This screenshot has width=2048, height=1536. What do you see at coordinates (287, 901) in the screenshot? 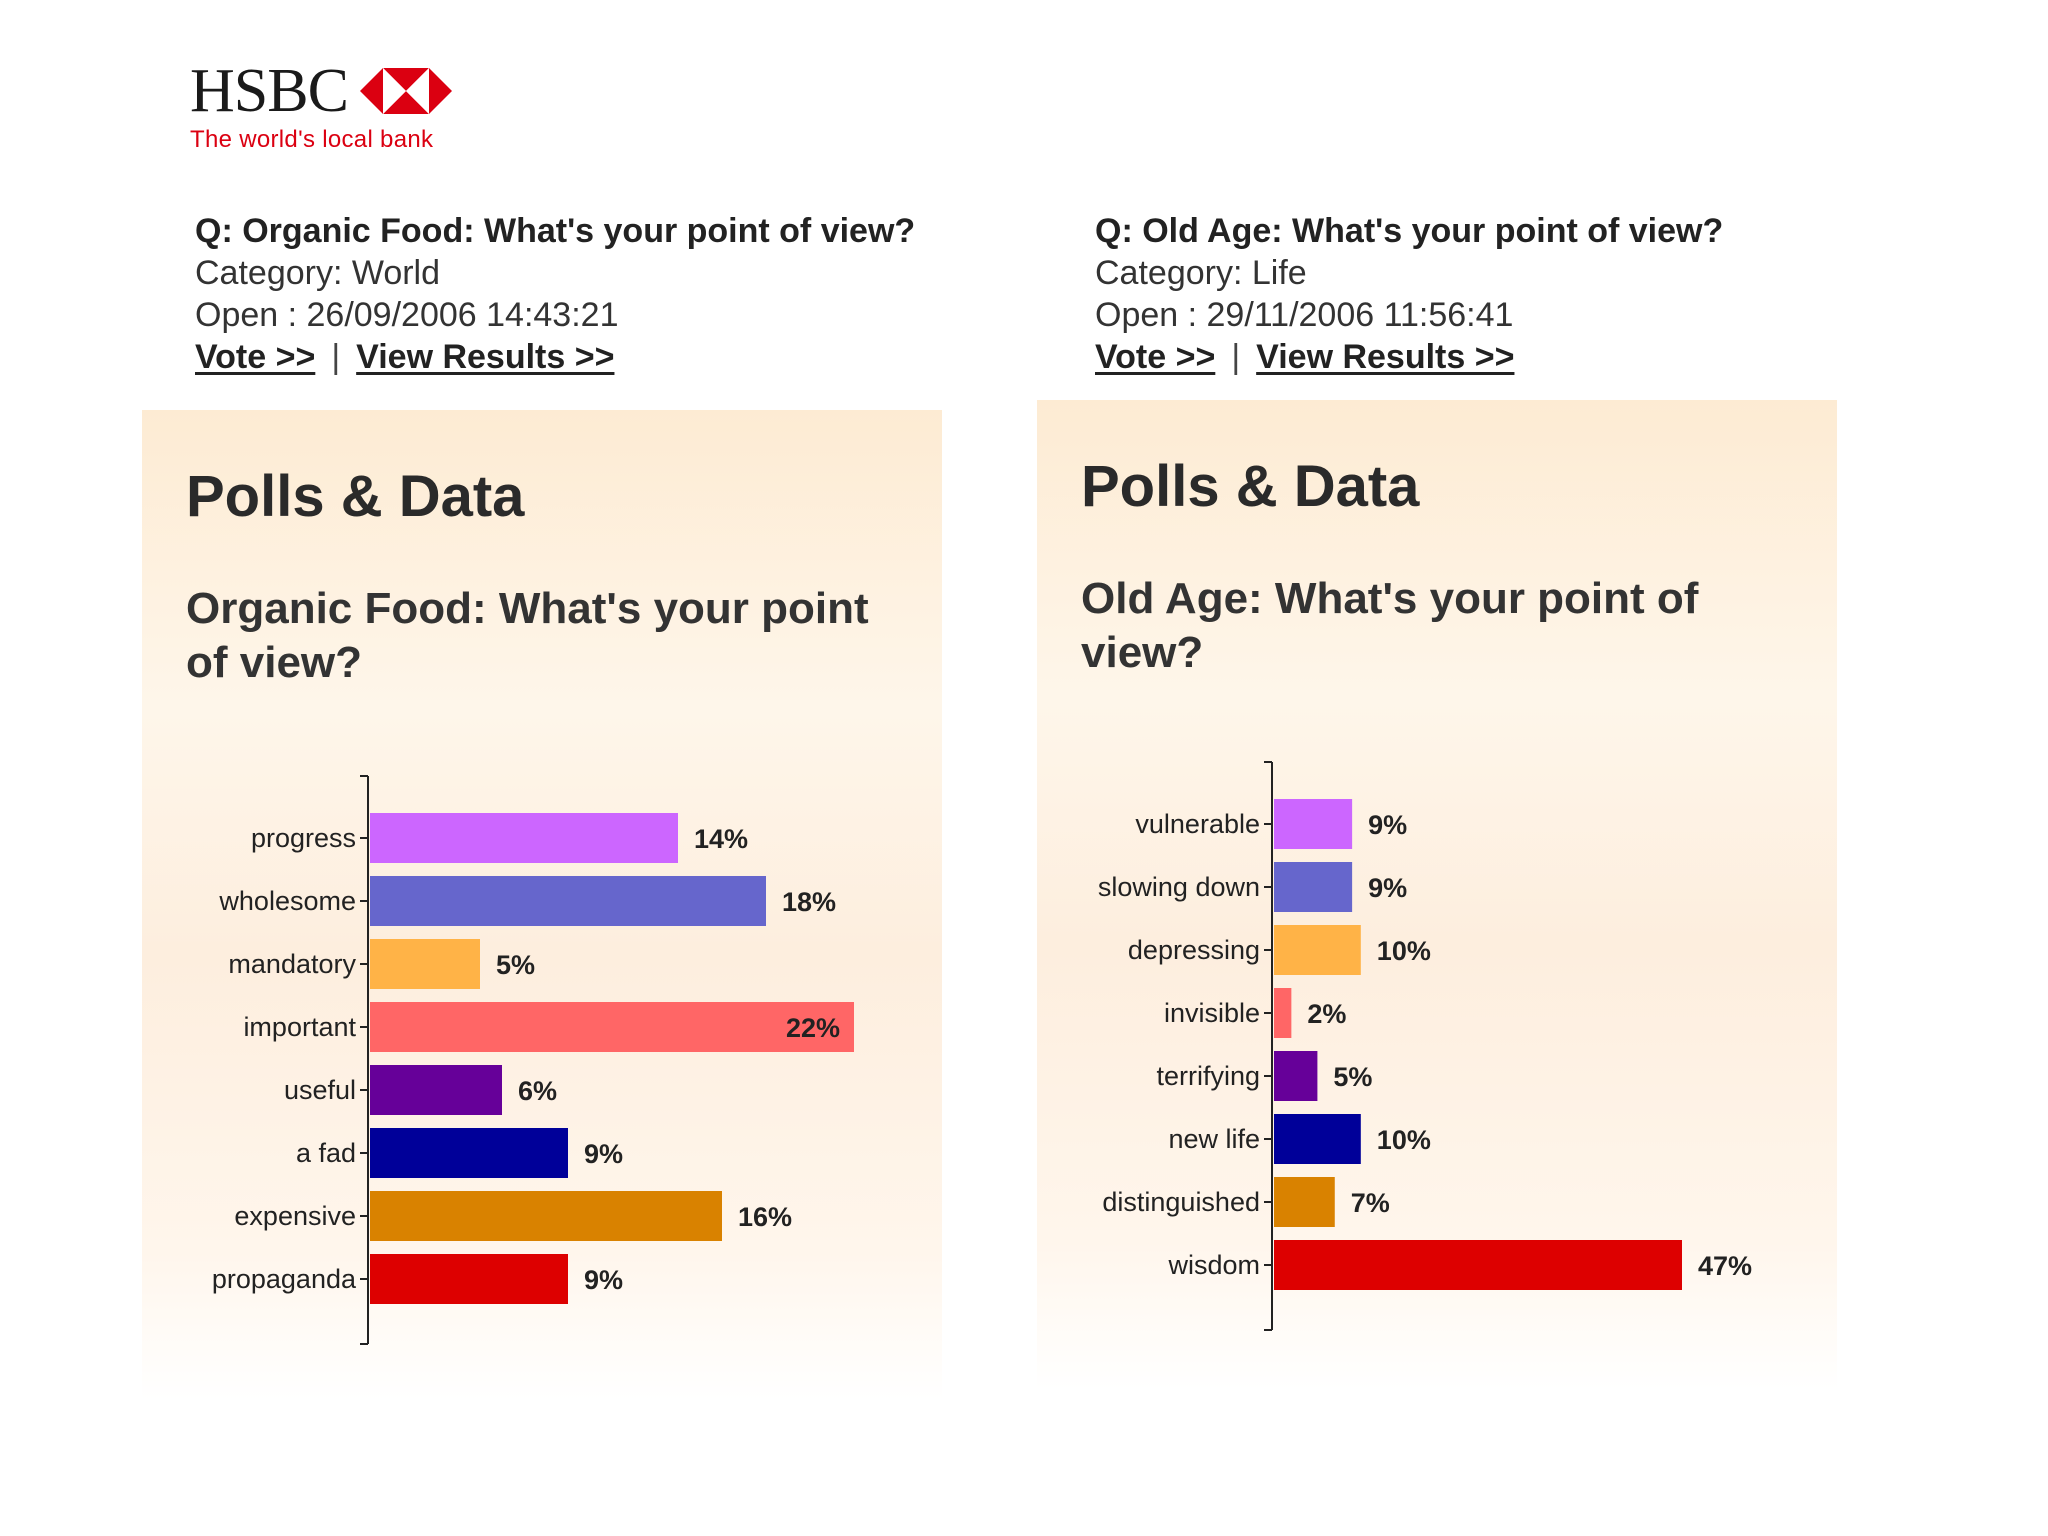
I see `category-label: wholesome` at bounding box center [287, 901].